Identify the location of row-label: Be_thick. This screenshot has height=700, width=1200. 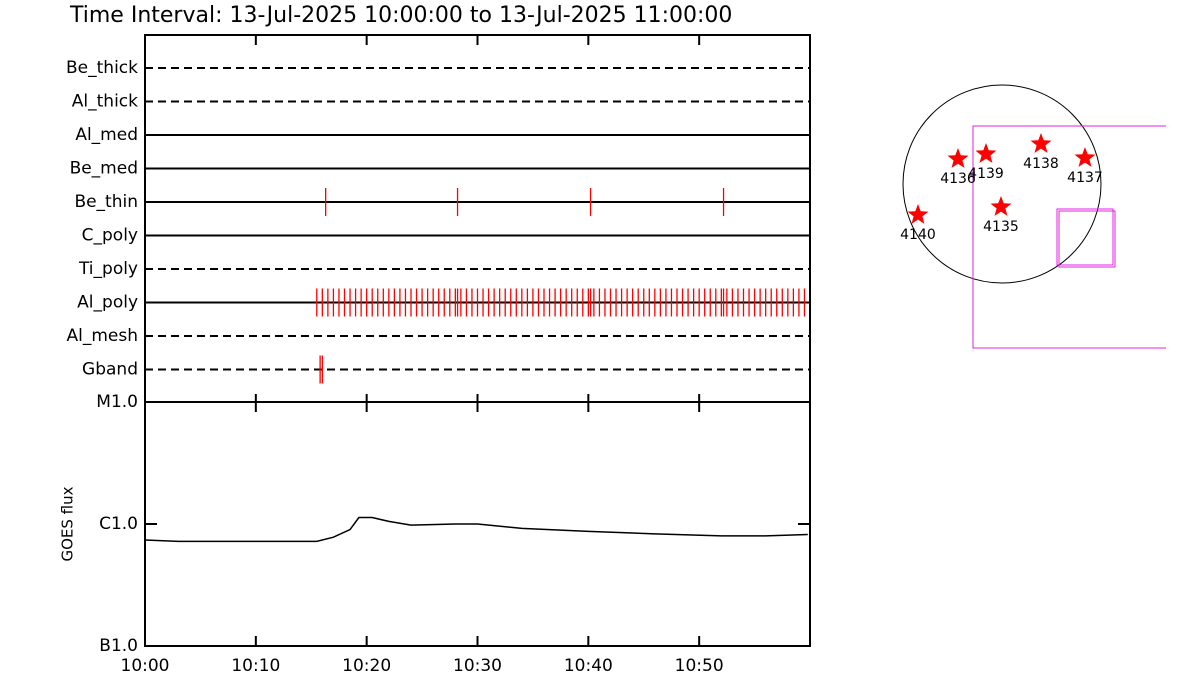
(102, 68).